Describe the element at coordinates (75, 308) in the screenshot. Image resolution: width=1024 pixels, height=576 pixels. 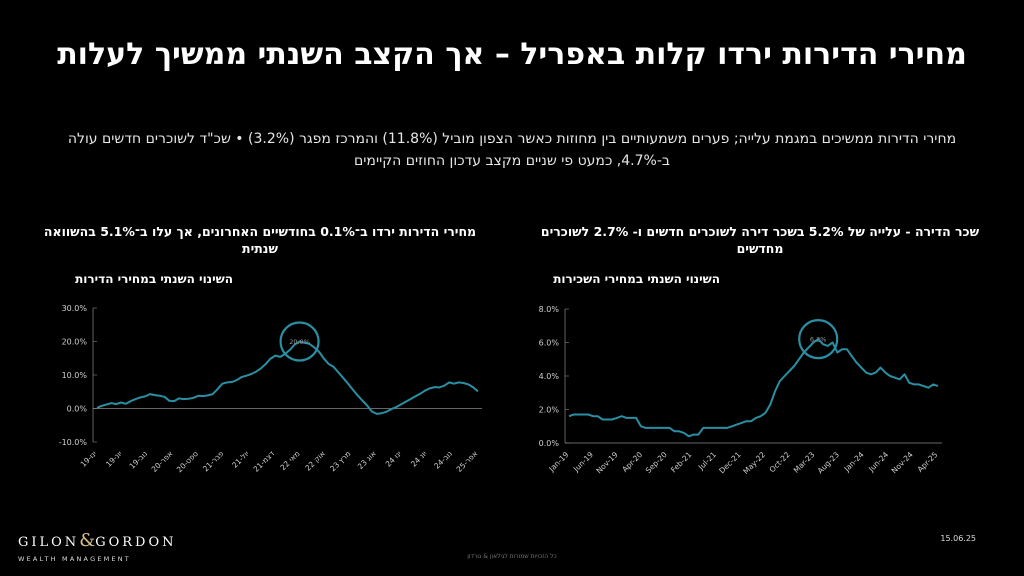
I see `y-tick-label: 30.0%` at that location.